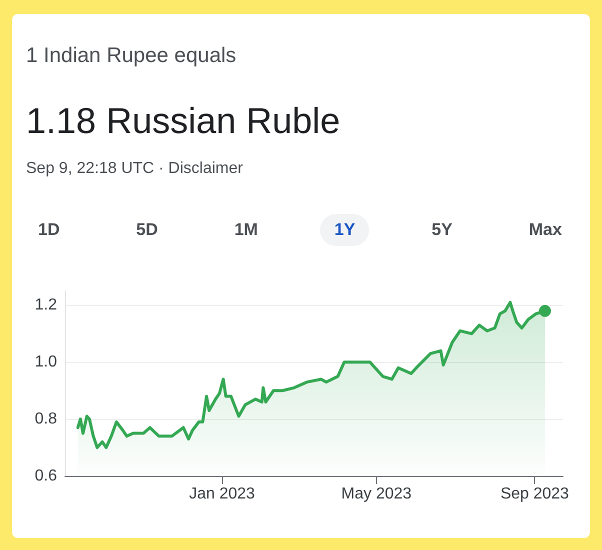  Describe the element at coordinates (46, 419) in the screenshot. I see `y-tick-label: 0.8` at that location.